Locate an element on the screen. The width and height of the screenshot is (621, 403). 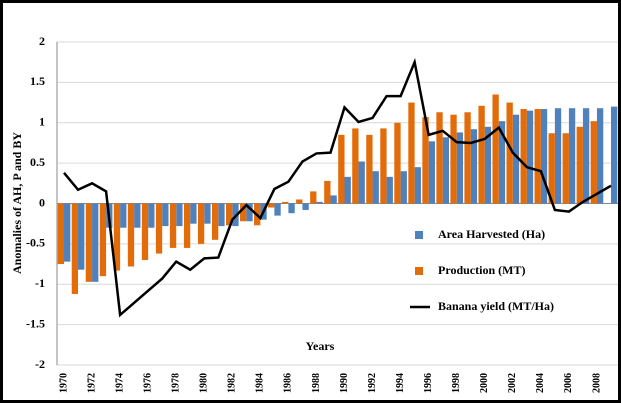
legend-label: Banana yield (MT/Ha) is located at coordinates (496, 306).